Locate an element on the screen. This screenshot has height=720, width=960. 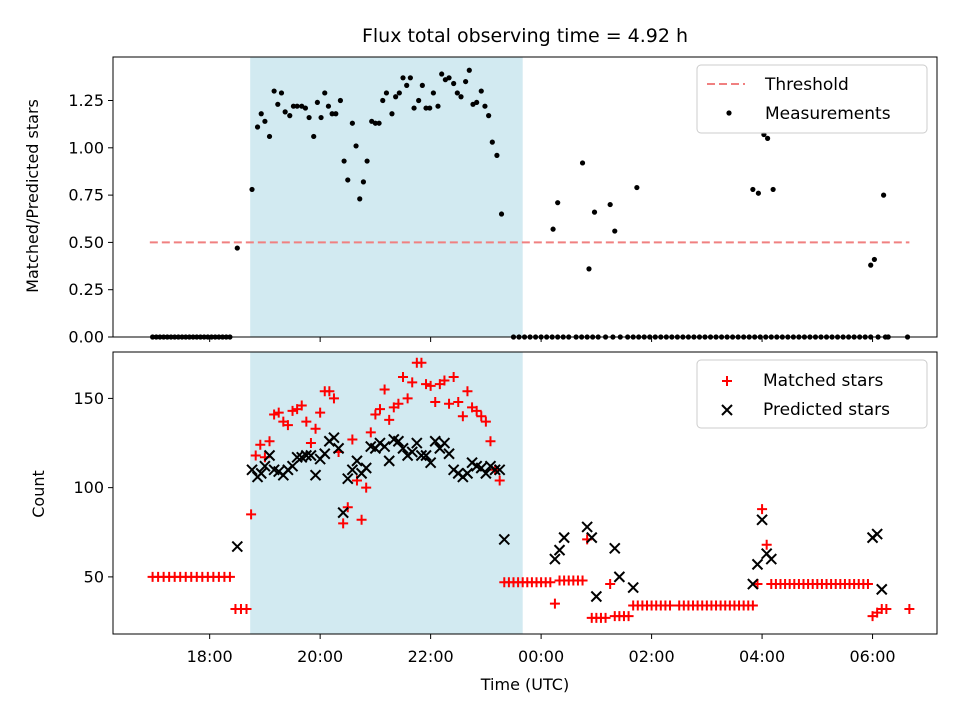
legend-predicted-label: Predicted stars is located at coordinates (826, 410).